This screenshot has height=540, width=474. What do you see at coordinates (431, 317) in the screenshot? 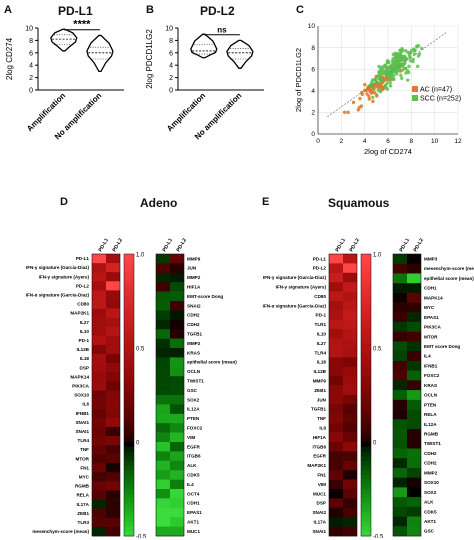
I see `heatmap-e-row-label: EPAS1` at bounding box center [431, 317].